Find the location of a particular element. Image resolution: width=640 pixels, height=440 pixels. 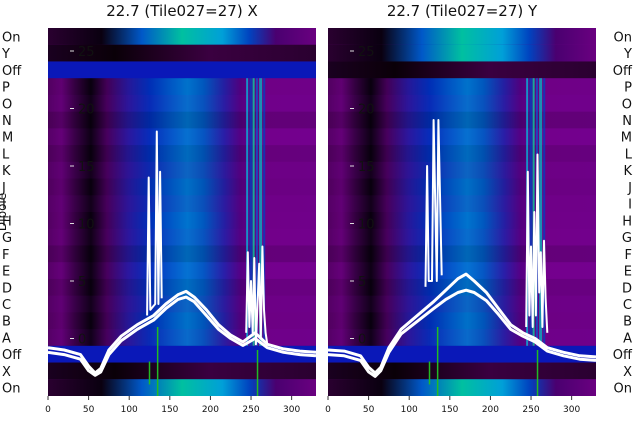

category-label: G is located at coordinates (7, 238).